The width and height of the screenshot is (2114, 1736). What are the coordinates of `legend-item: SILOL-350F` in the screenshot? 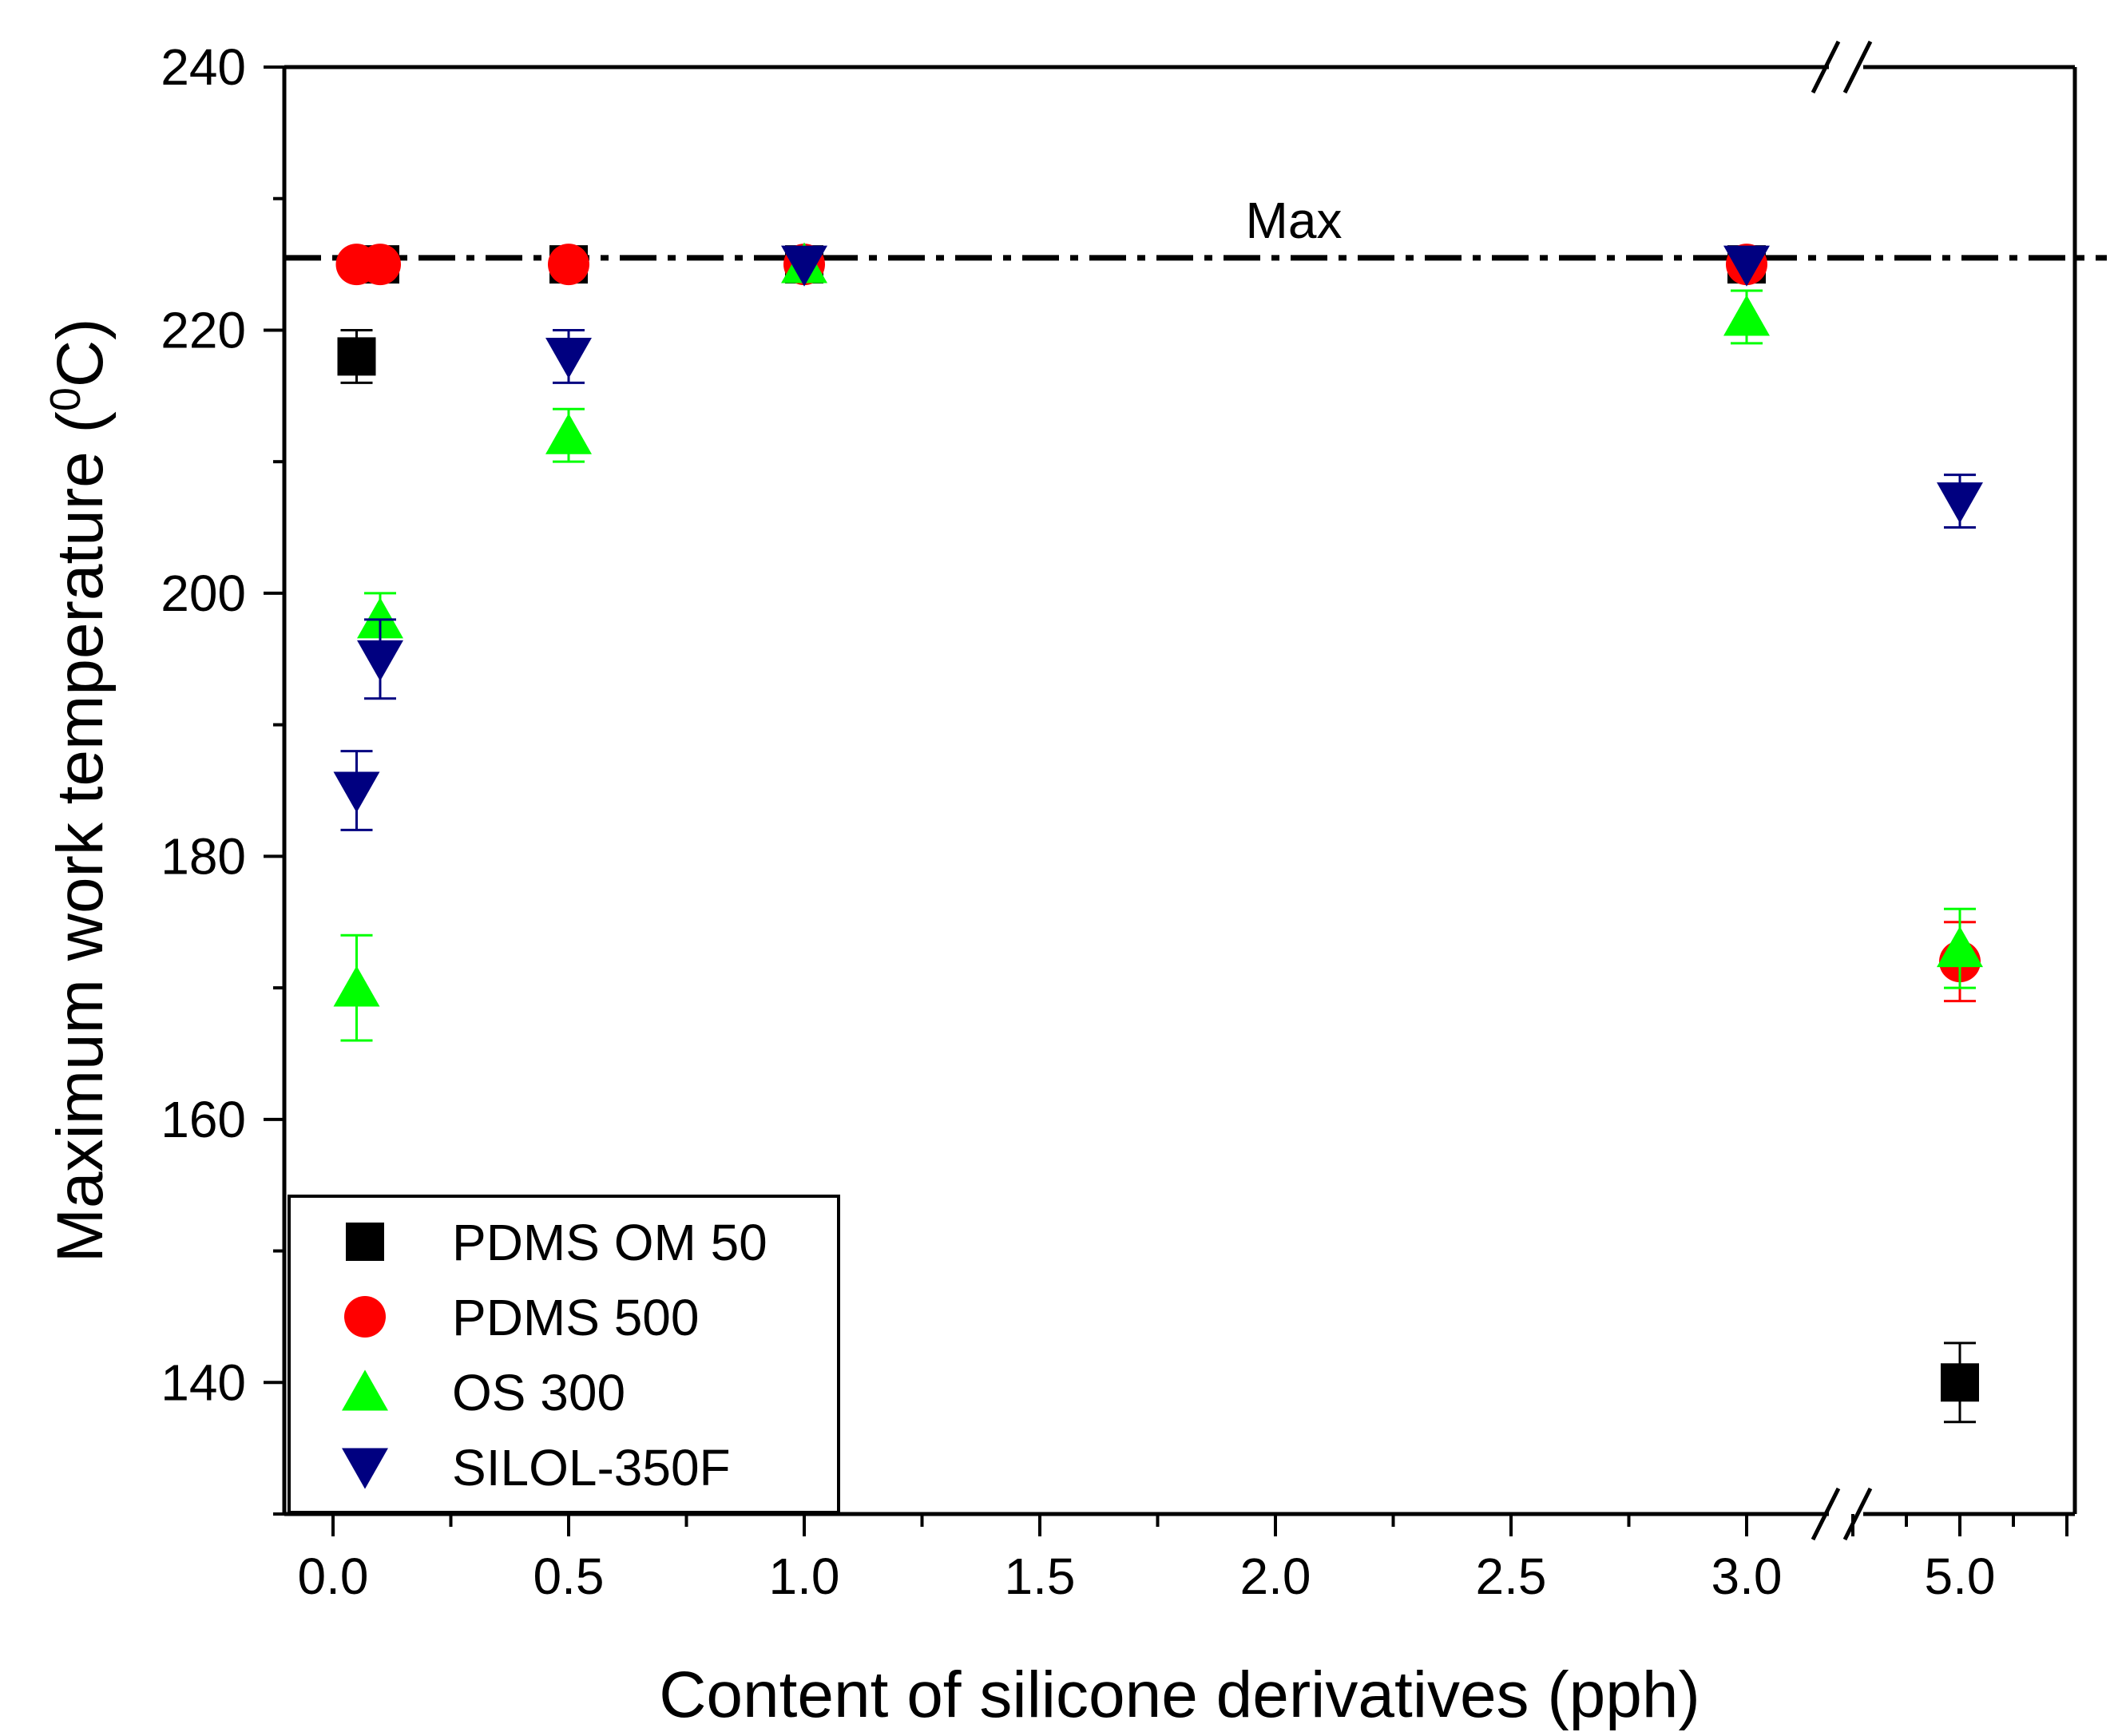 It's located at (536, 1467).